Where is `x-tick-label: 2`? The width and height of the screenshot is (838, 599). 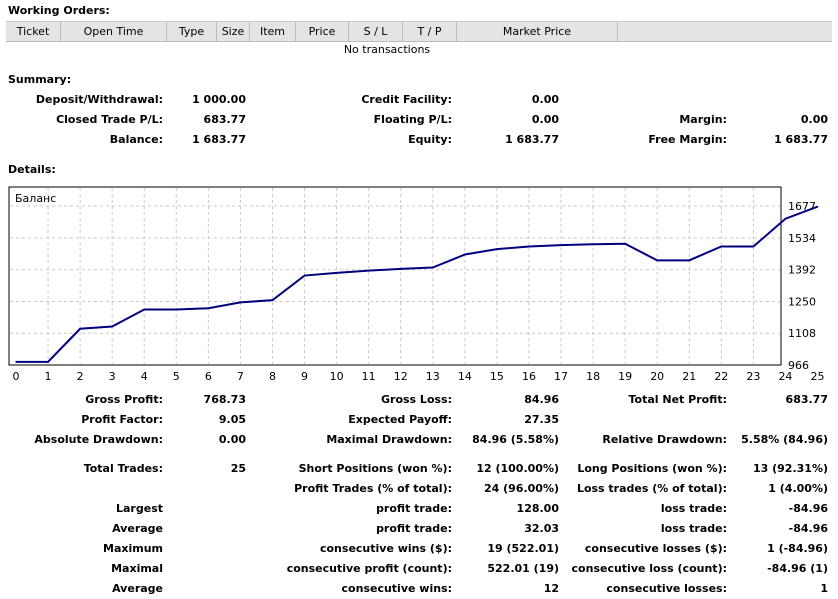 x-tick-label: 2 is located at coordinates (80, 376).